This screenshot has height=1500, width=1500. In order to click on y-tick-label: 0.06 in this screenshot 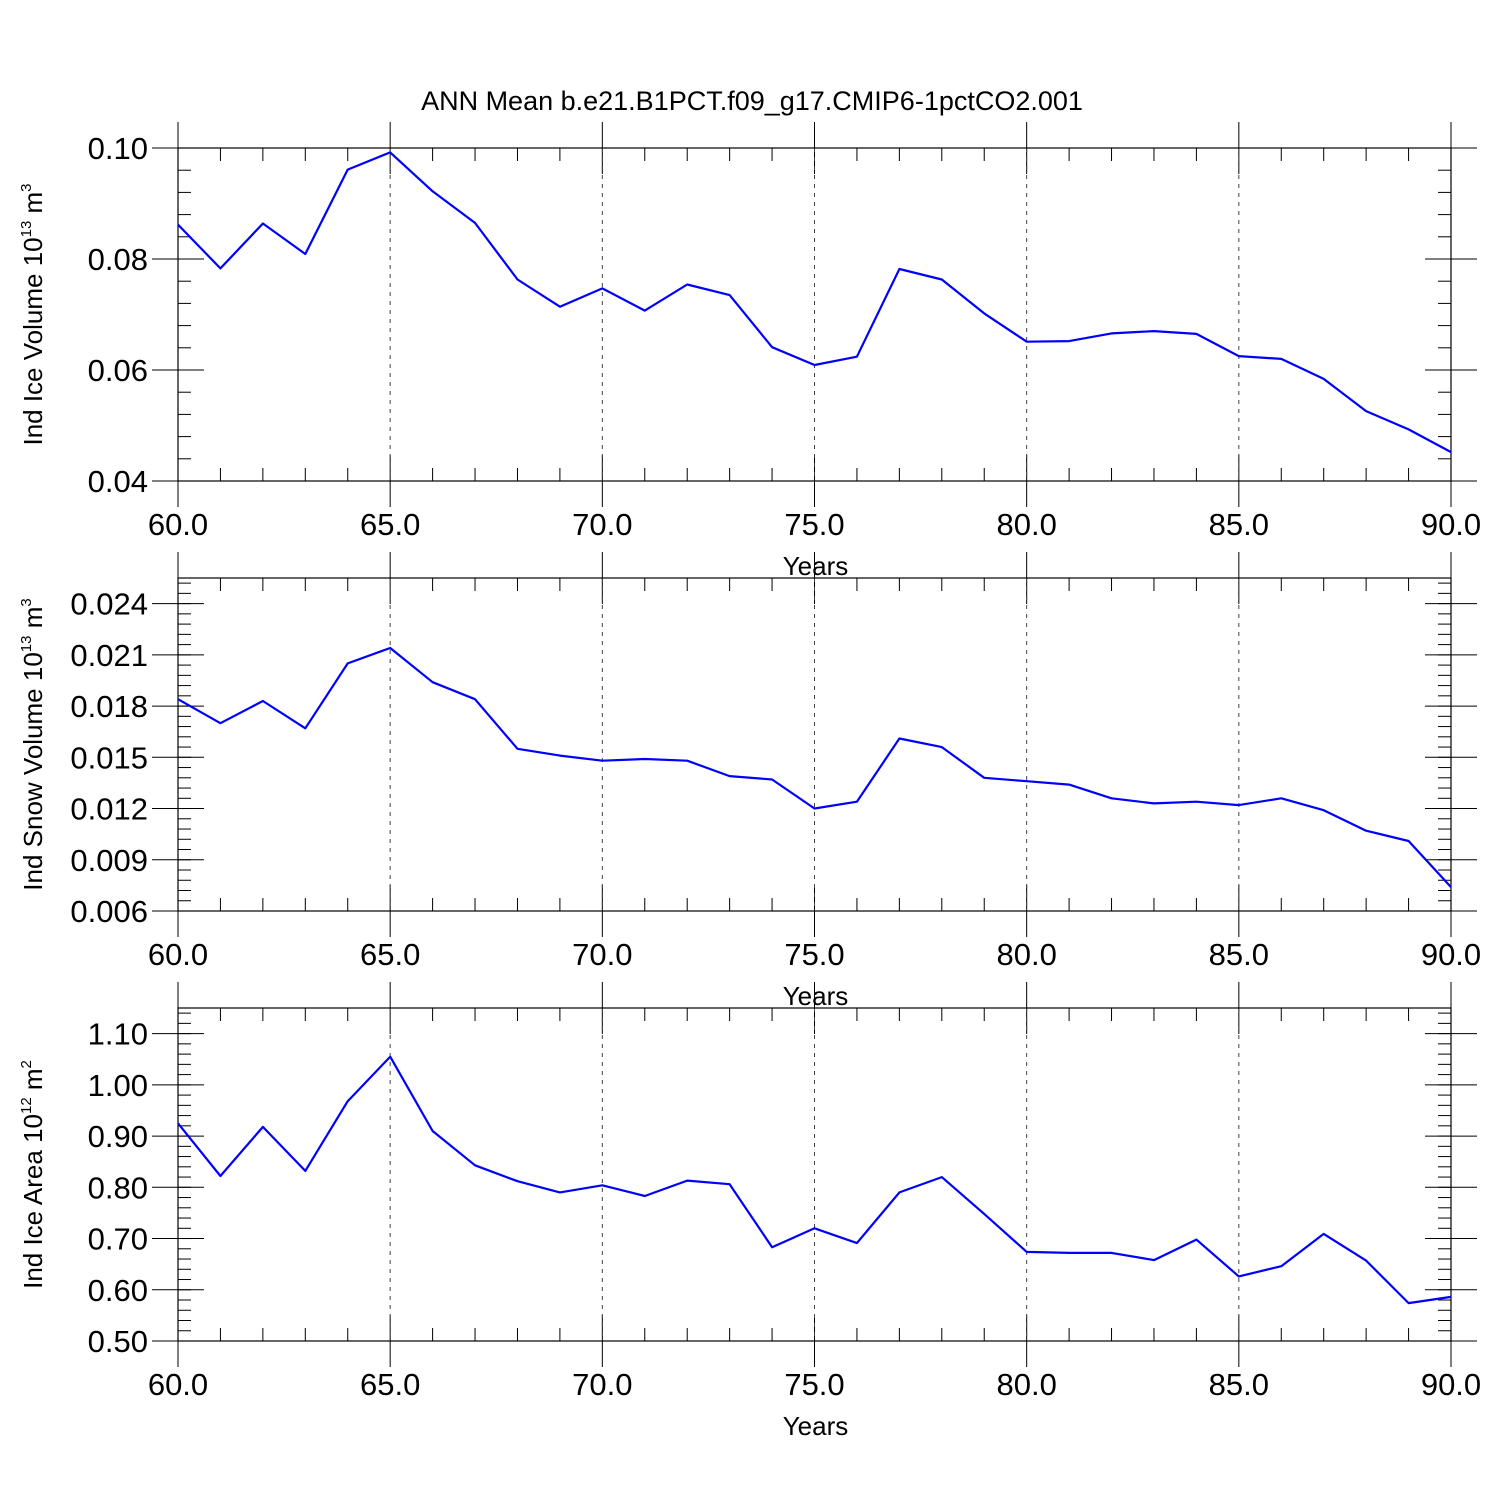, I will do `click(118, 370)`.